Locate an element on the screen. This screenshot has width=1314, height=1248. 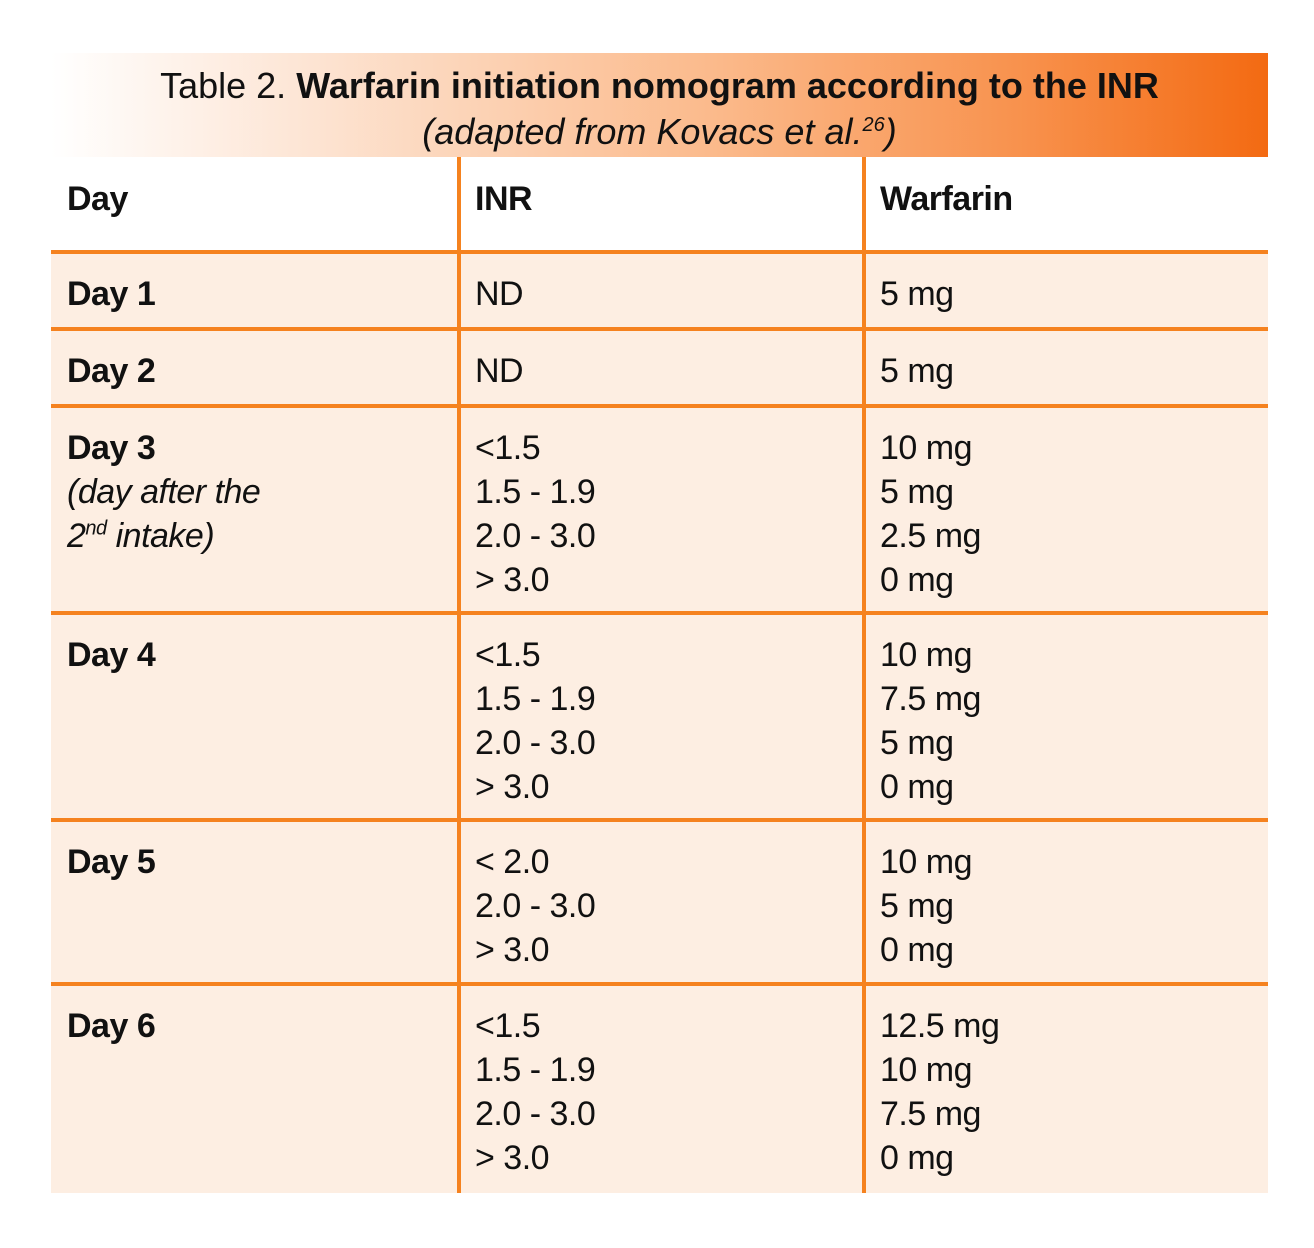
day-note: 2nd intake) is located at coordinates (262, 536).